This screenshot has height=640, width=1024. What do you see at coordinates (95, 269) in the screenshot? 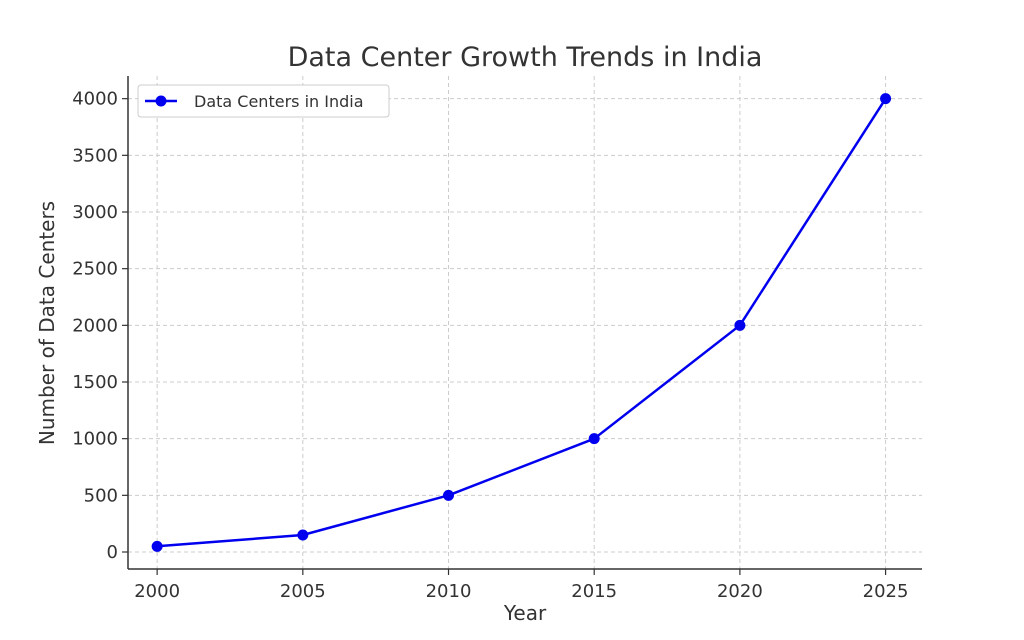
I see `y-tick-label: 2500` at bounding box center [95, 269].